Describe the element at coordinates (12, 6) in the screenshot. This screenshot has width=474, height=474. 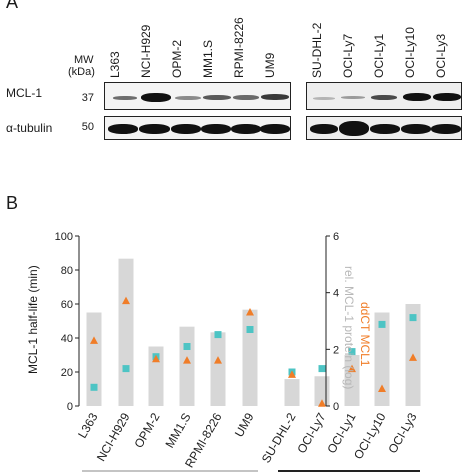
I see `panel-a-letter: A` at that location.